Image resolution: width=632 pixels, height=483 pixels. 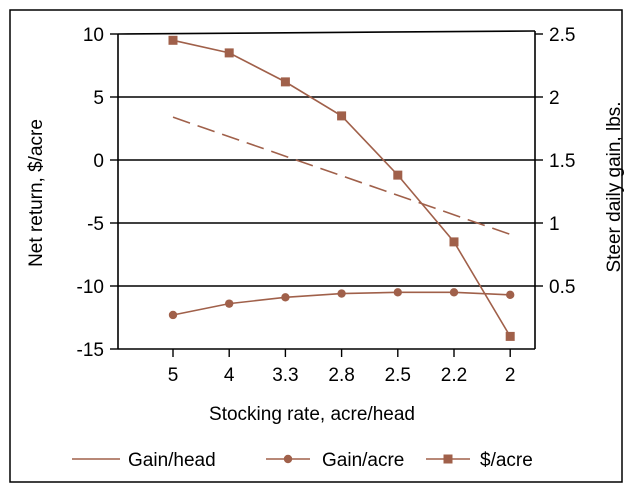 I want to click on legend: Gain/head Gain/acre $/acre, so click(x=302, y=460).